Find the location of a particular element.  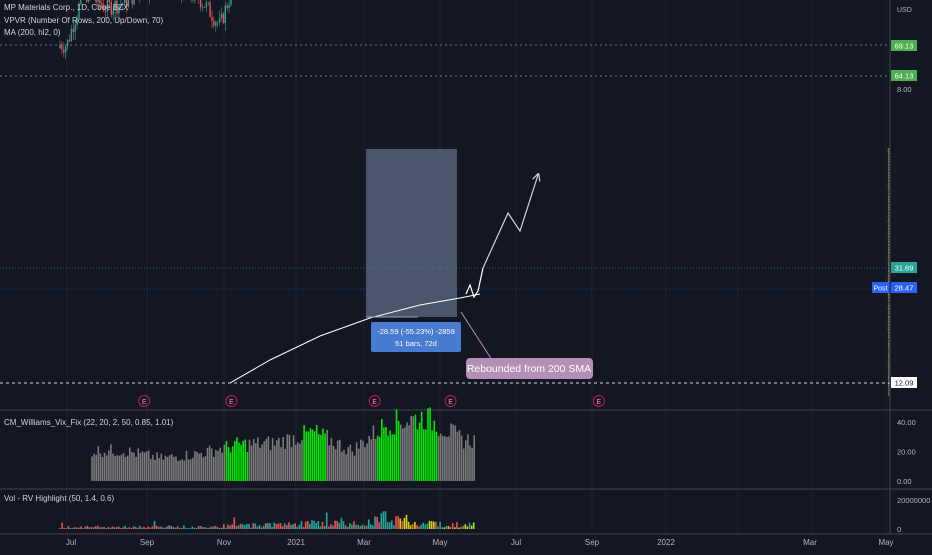

badge-12-text: 12.09 is located at coordinates (904, 383).